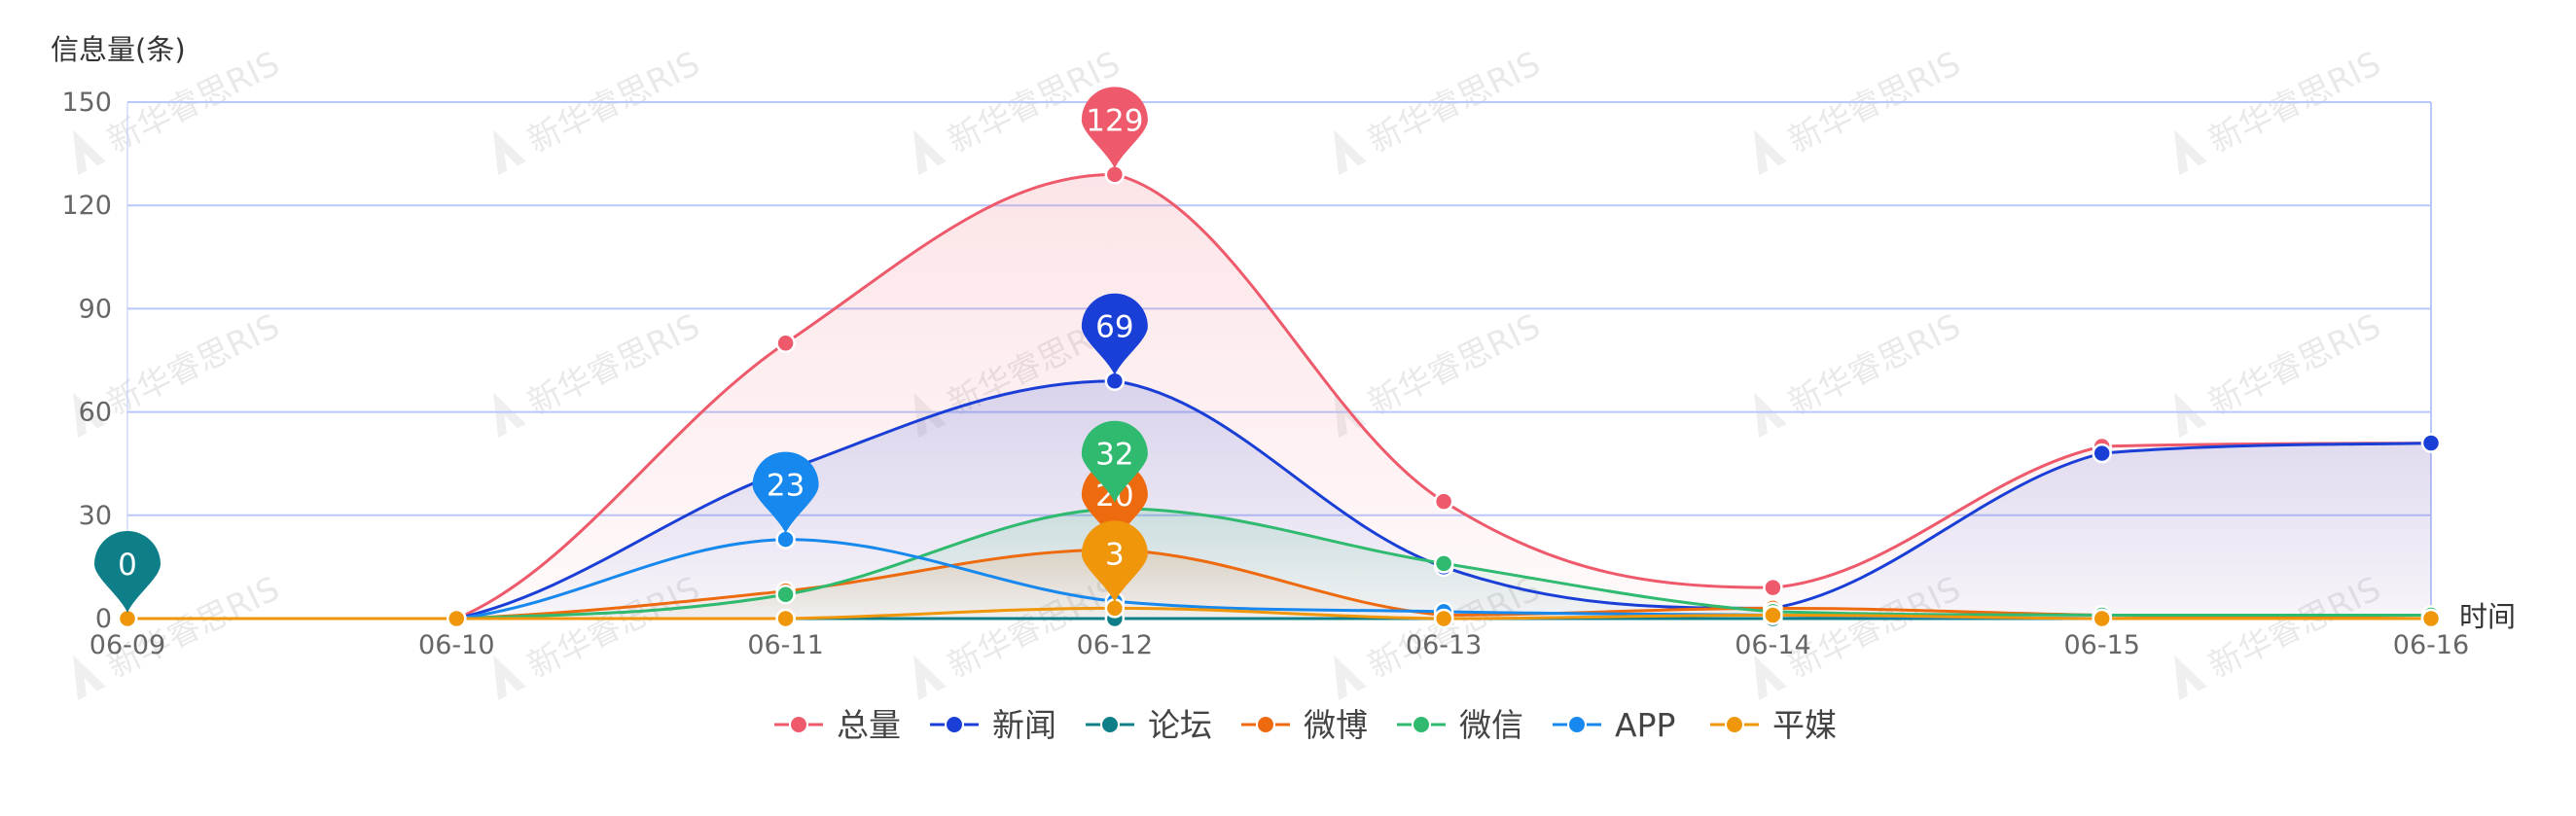 The width and height of the screenshot is (2576, 816). Describe the element at coordinates (1614, 725) in the screenshot. I see `legend-item: APP` at that location.